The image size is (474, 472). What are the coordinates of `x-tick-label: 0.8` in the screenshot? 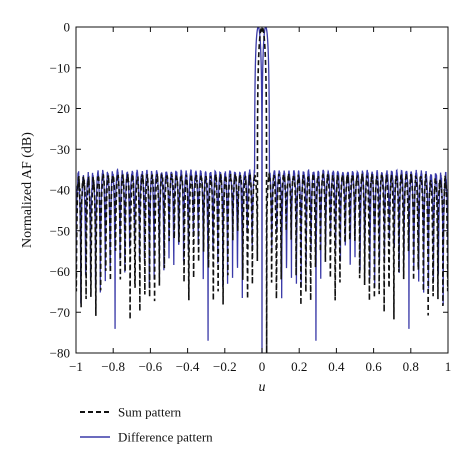 It's located at (411, 366).